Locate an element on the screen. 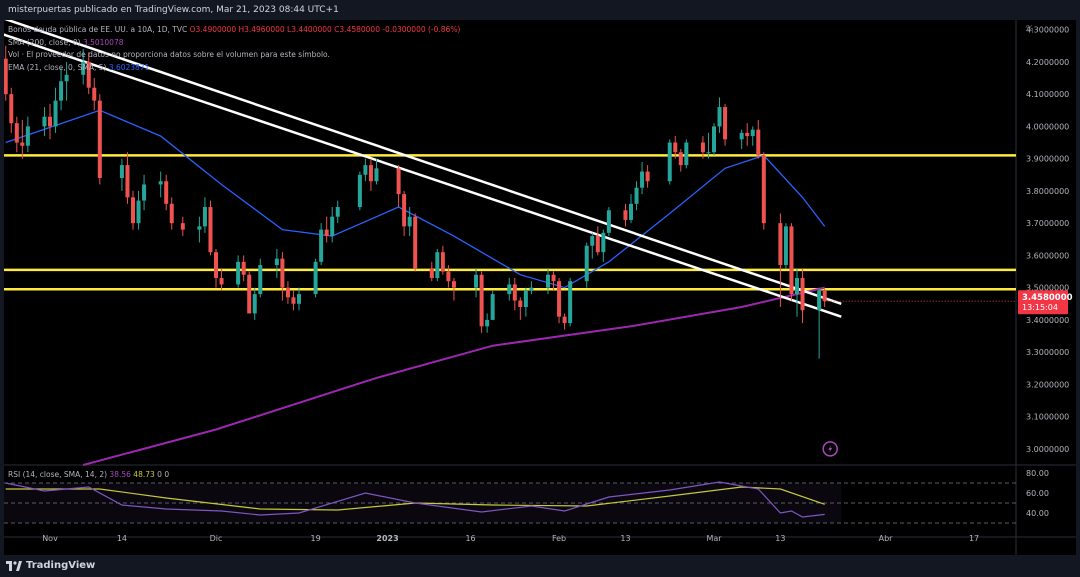 The height and width of the screenshot is (577, 1080). time-axis-label: 13 is located at coordinates (625, 538).